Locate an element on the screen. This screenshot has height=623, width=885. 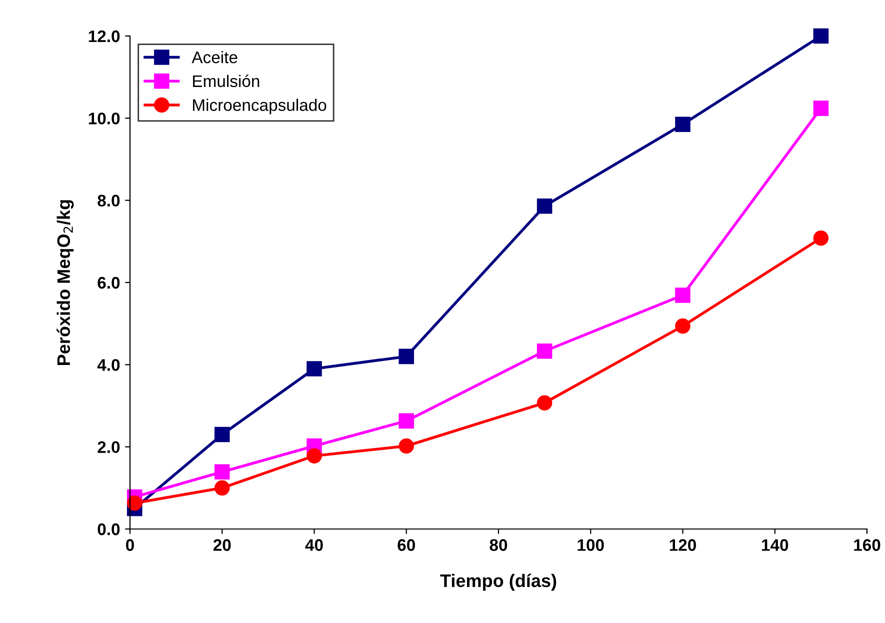
y-axis-title: Peróxido MeqO$_{2}$/kg is located at coordinates (65, 282).